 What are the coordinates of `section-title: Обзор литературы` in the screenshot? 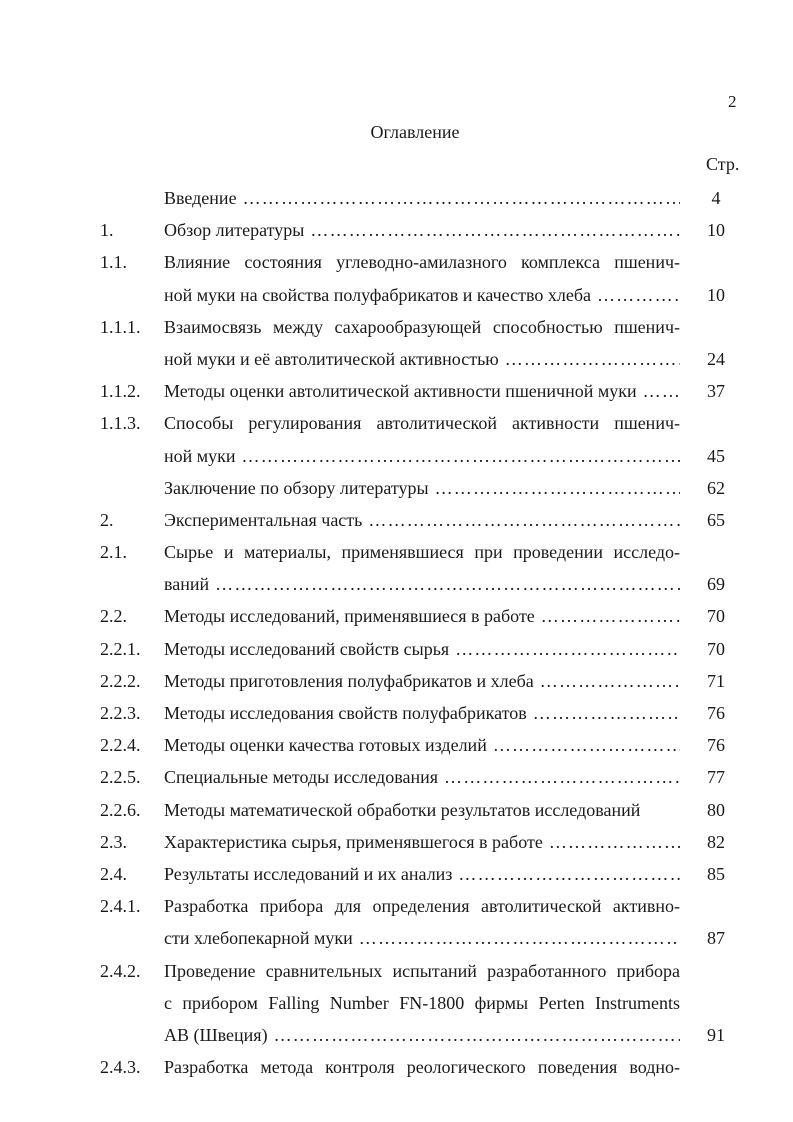 It's located at (234, 230).